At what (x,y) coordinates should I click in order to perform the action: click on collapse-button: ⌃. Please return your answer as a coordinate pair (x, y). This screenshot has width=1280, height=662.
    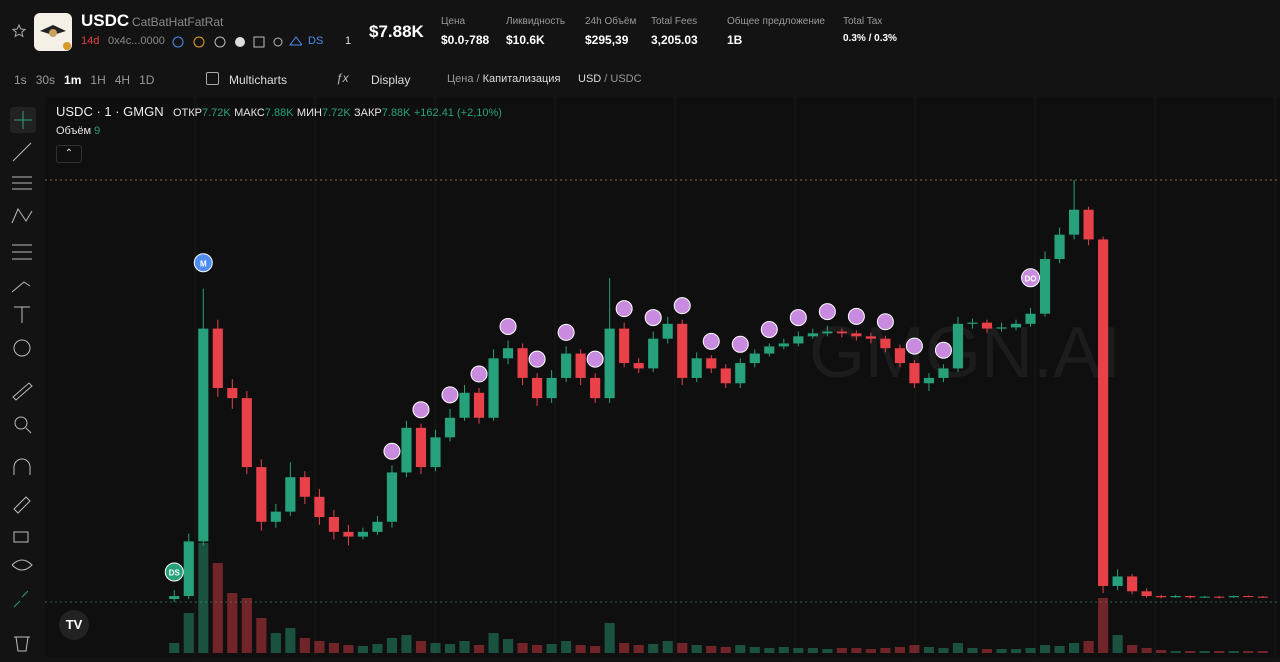
    Looking at the image, I should click on (69, 154).